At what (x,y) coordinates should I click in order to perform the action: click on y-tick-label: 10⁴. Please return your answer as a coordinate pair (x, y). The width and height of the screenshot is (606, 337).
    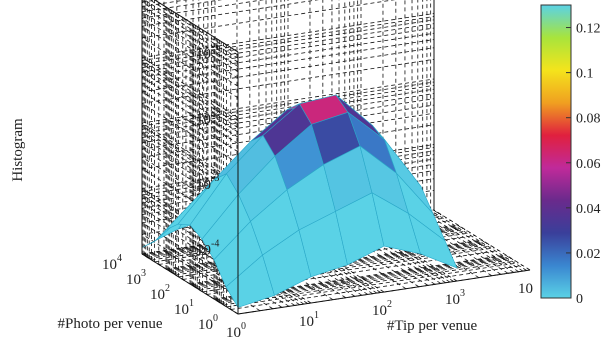
    Looking at the image, I should click on (112, 263).